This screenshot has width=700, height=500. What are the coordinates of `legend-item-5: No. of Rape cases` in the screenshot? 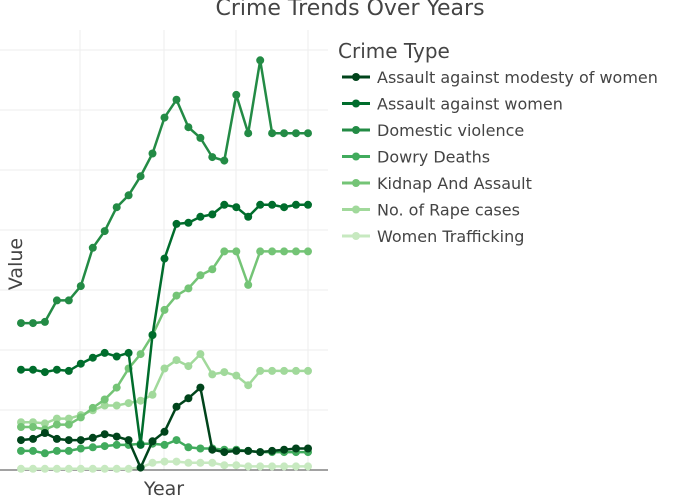 It's located at (431, 210).